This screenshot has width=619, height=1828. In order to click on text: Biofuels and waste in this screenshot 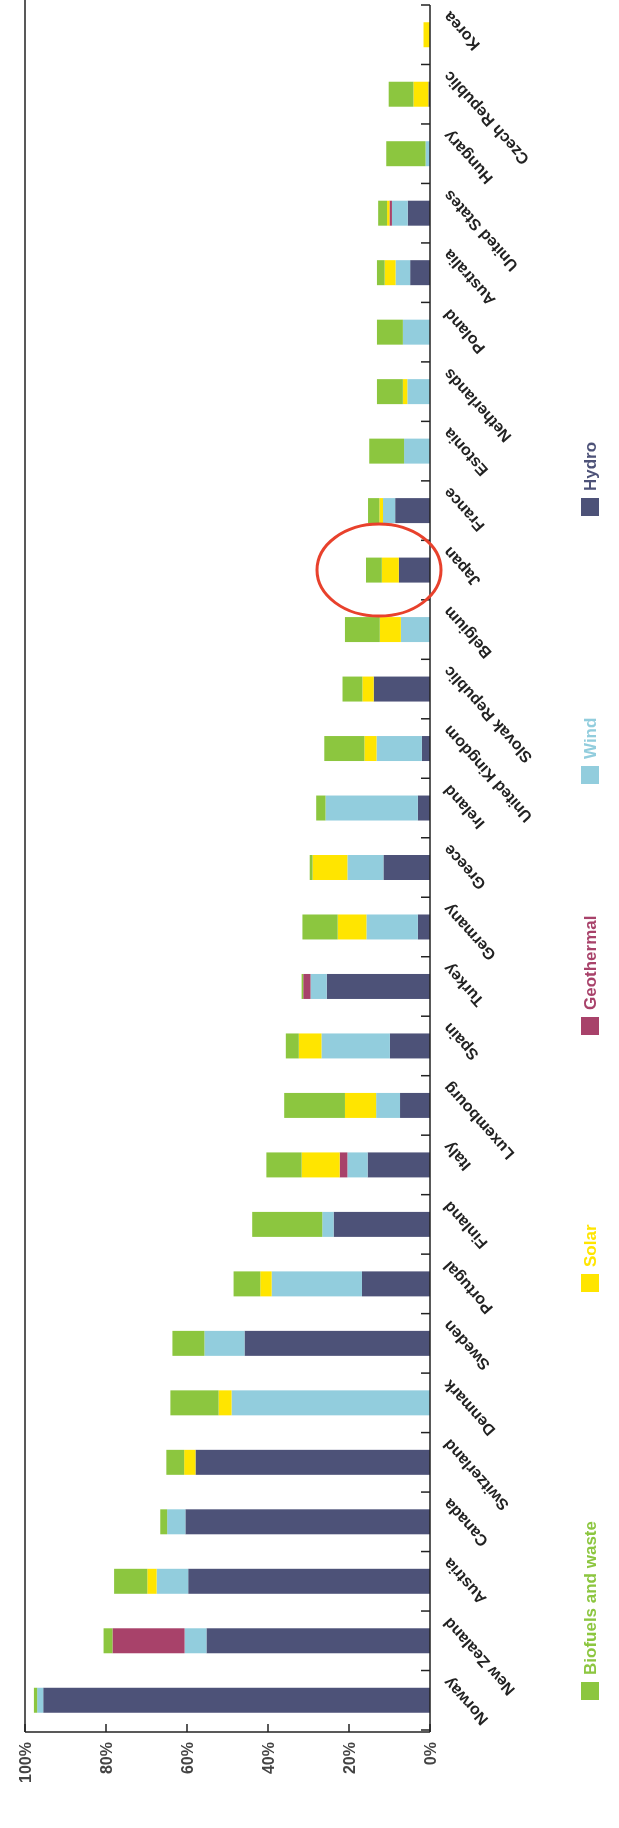, I will do `click(590, 1598)`.